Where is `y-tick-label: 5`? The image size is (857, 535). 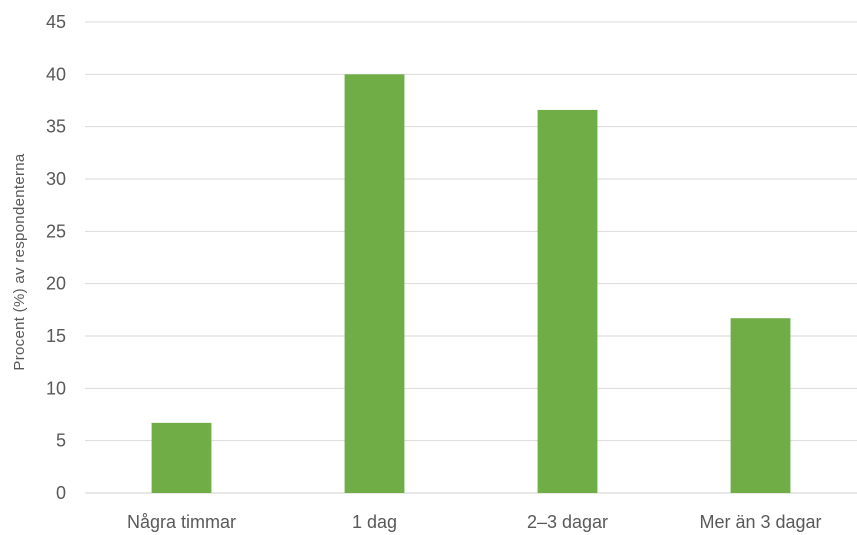
y-tick-label: 5 is located at coordinates (61, 441).